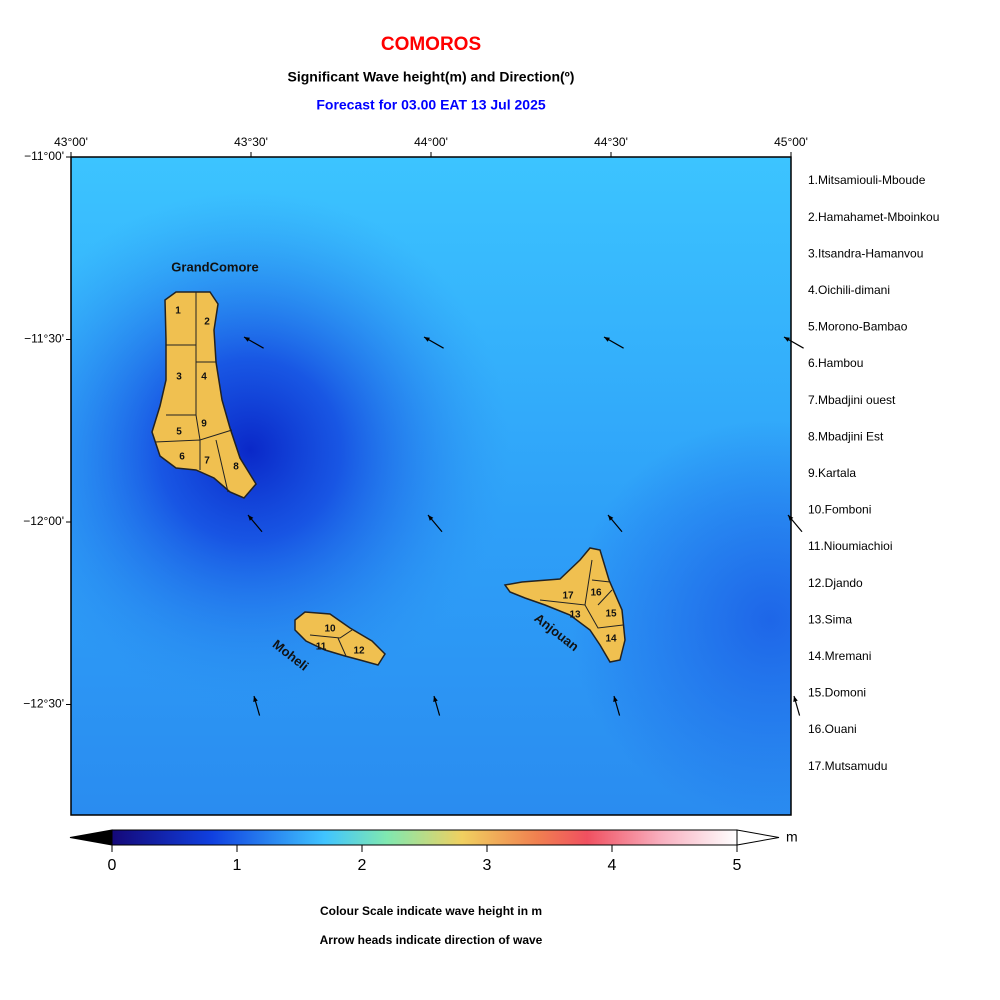 Image resolution: width=1000 pixels, height=1000 pixels. What do you see at coordinates (847, 766) in the screenshot?
I see `legend-item: 17.Mutsamudu` at bounding box center [847, 766].